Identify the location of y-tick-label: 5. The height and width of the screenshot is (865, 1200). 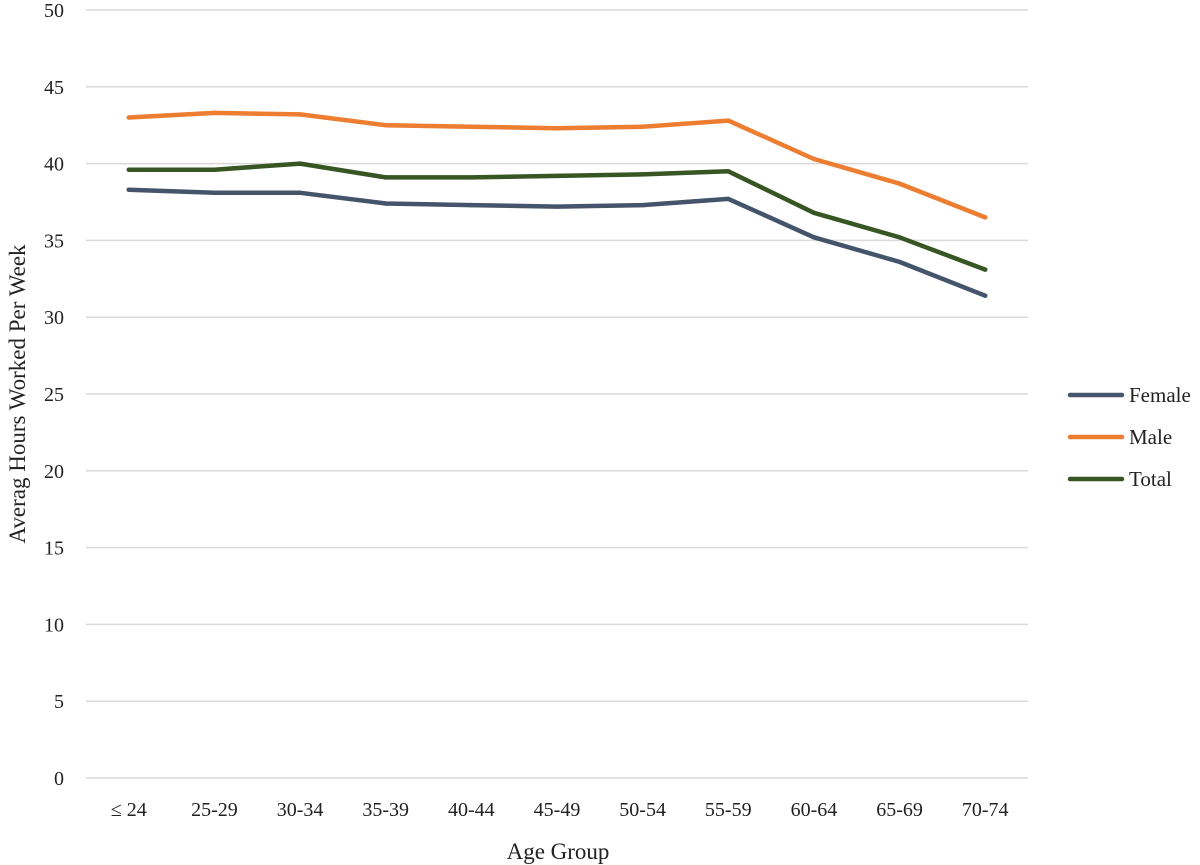
(59, 702).